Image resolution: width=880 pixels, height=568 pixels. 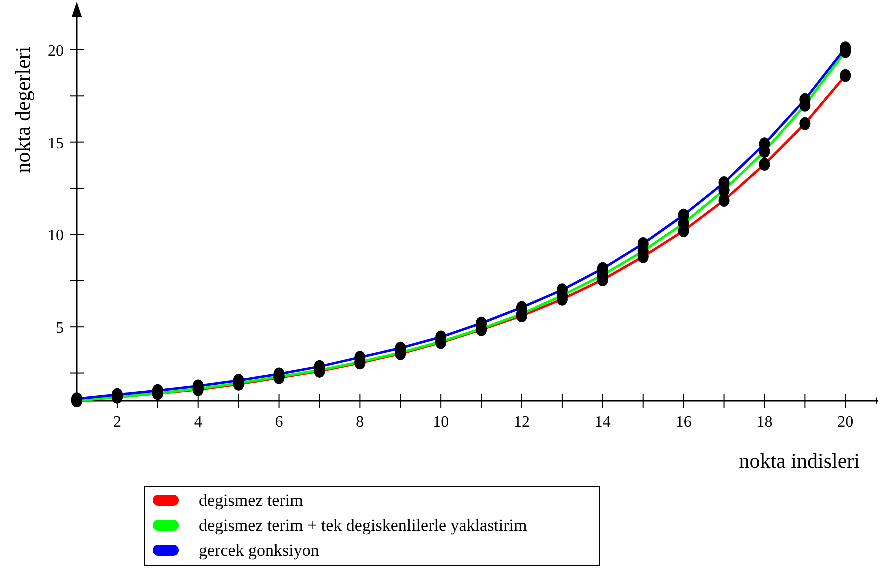 What do you see at coordinates (56, 143) in the screenshot?
I see `y-tick-label: 15` at bounding box center [56, 143].